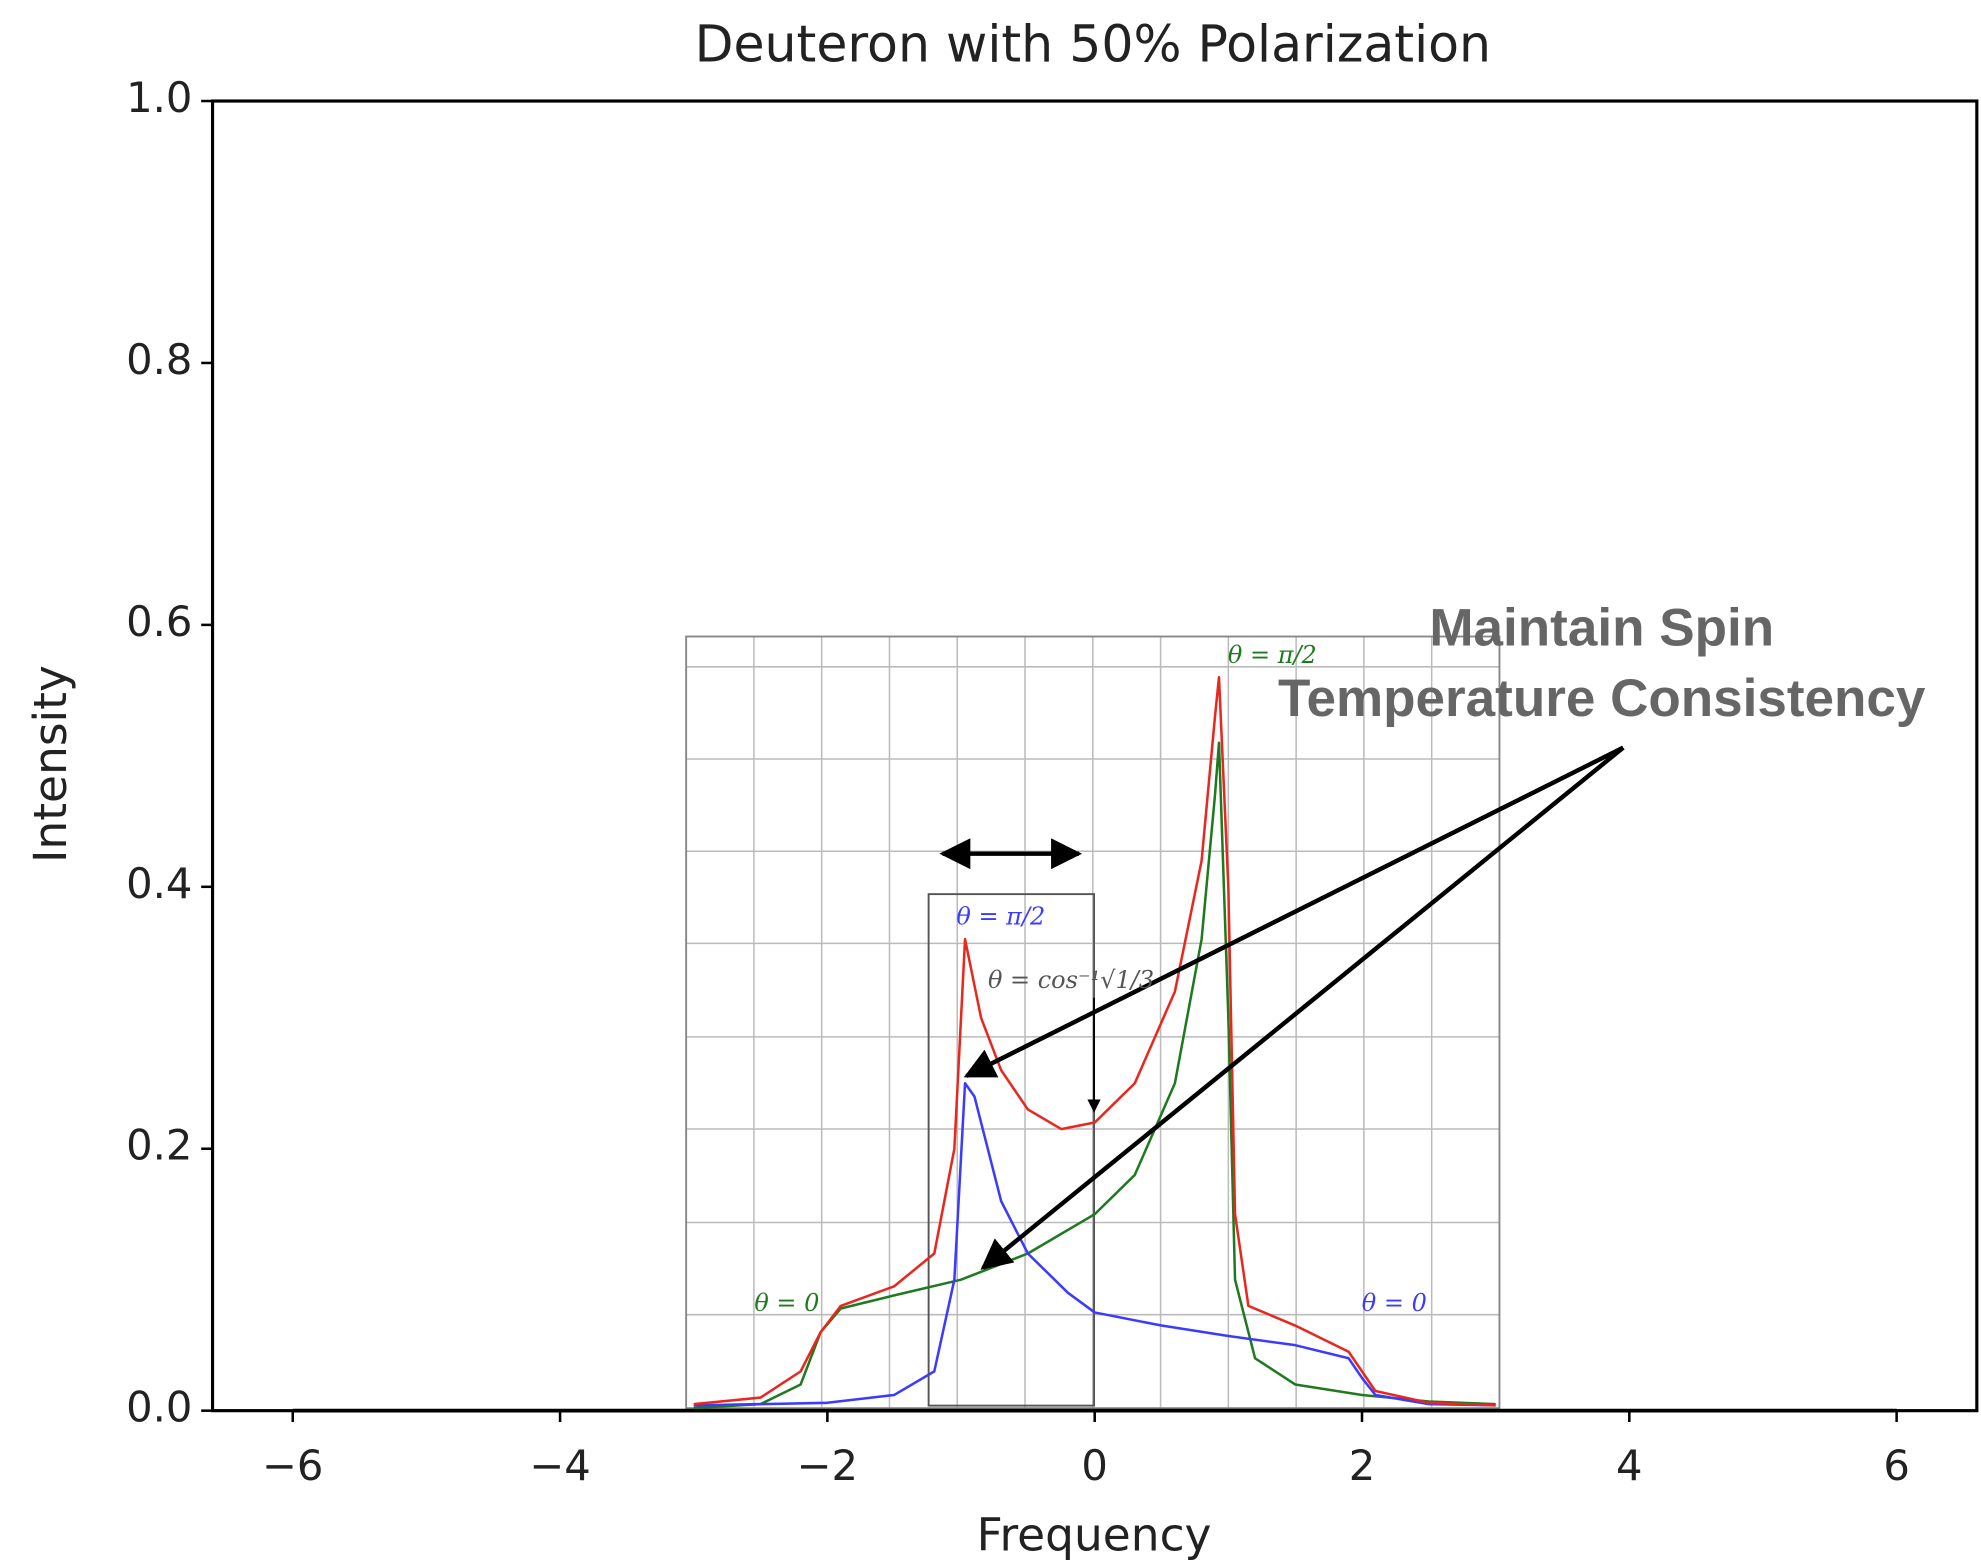 The height and width of the screenshot is (1566, 1981). What do you see at coordinates (827, 1465) in the screenshot?
I see `x-tick-label: −2` at bounding box center [827, 1465].